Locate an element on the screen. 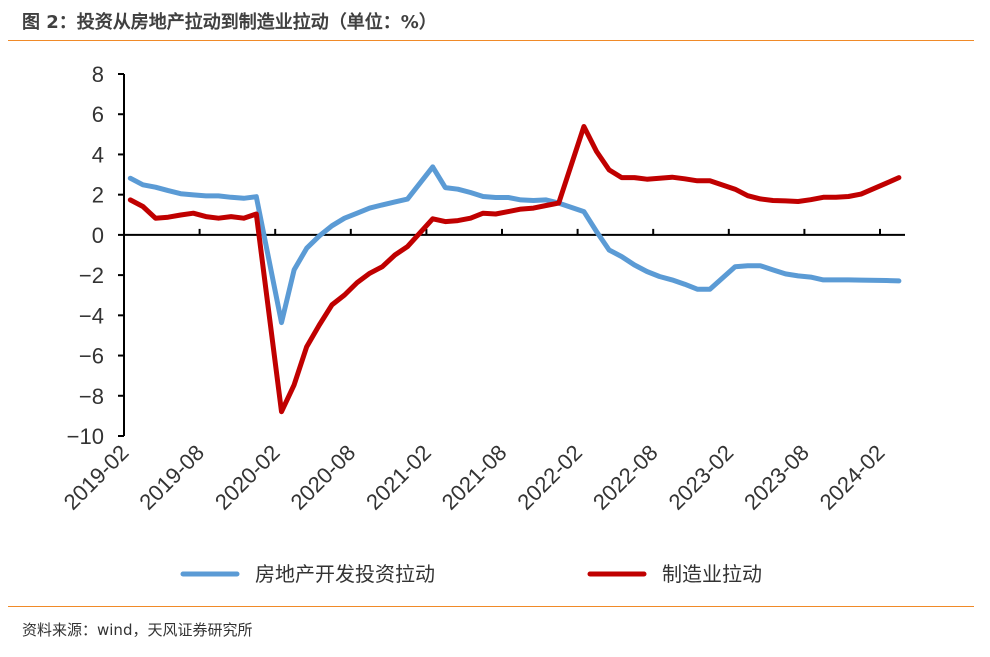 The image size is (990, 657). y-tick-label: 2 is located at coordinates (98, 195).